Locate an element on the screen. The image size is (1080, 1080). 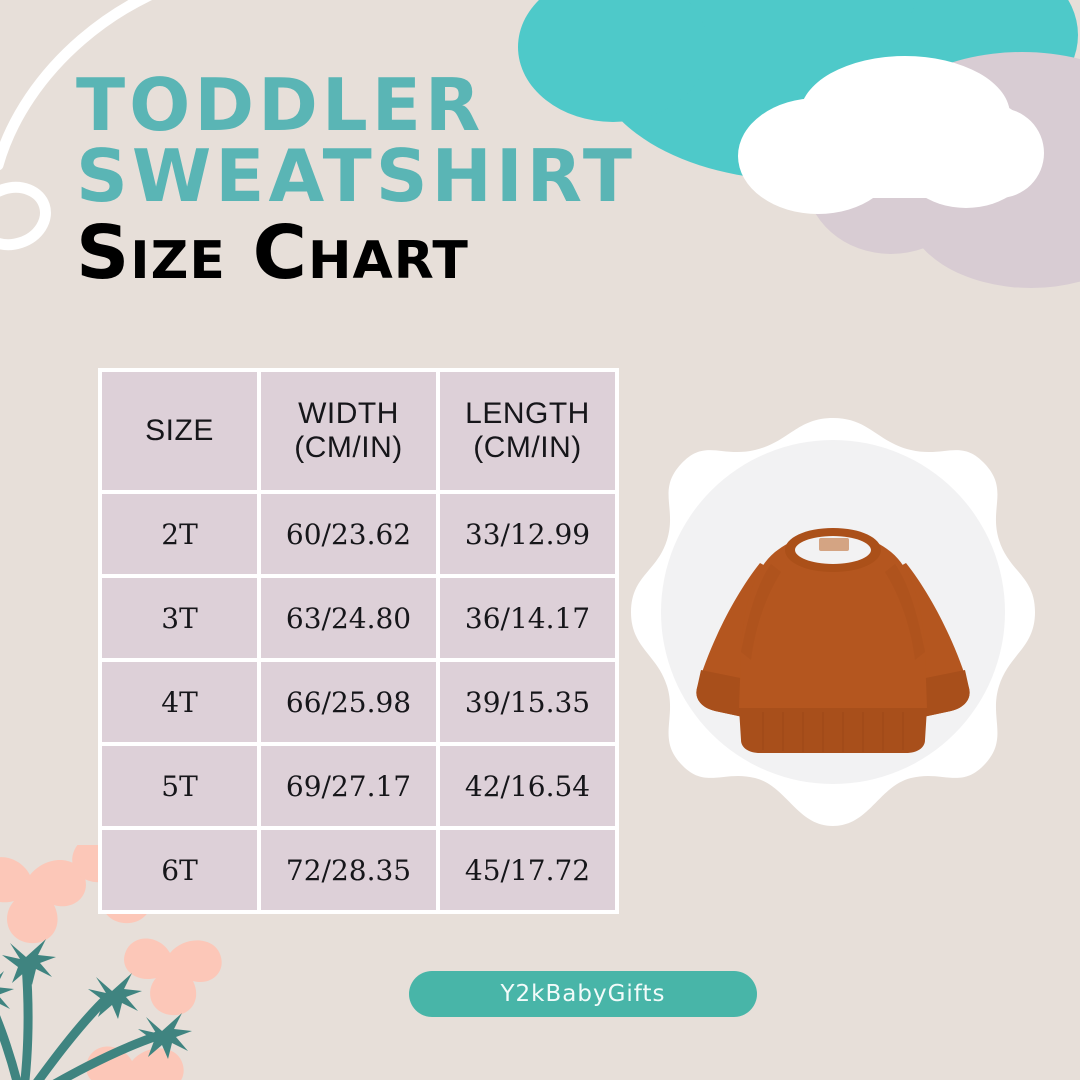
column-header-size-label: SIZE is located at coordinates (179, 431).